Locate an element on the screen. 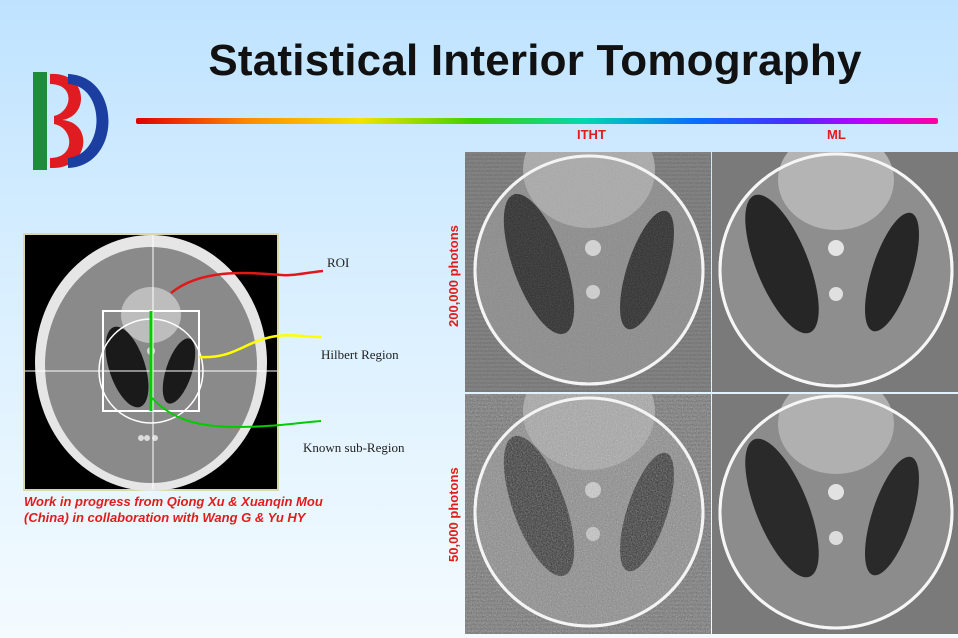  phantom-left-ellipse is located at coordinates (127, 367).